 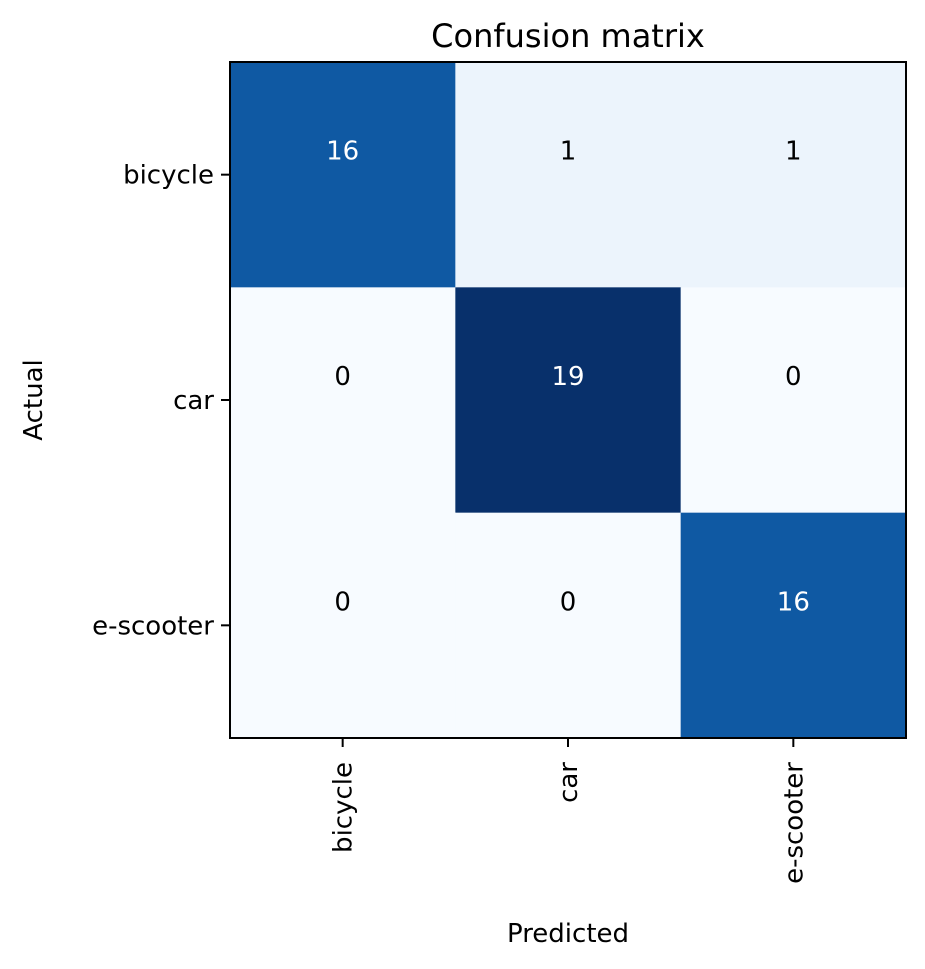 What do you see at coordinates (34, 399) in the screenshot?
I see `y-axis-label: Actual` at bounding box center [34, 399].